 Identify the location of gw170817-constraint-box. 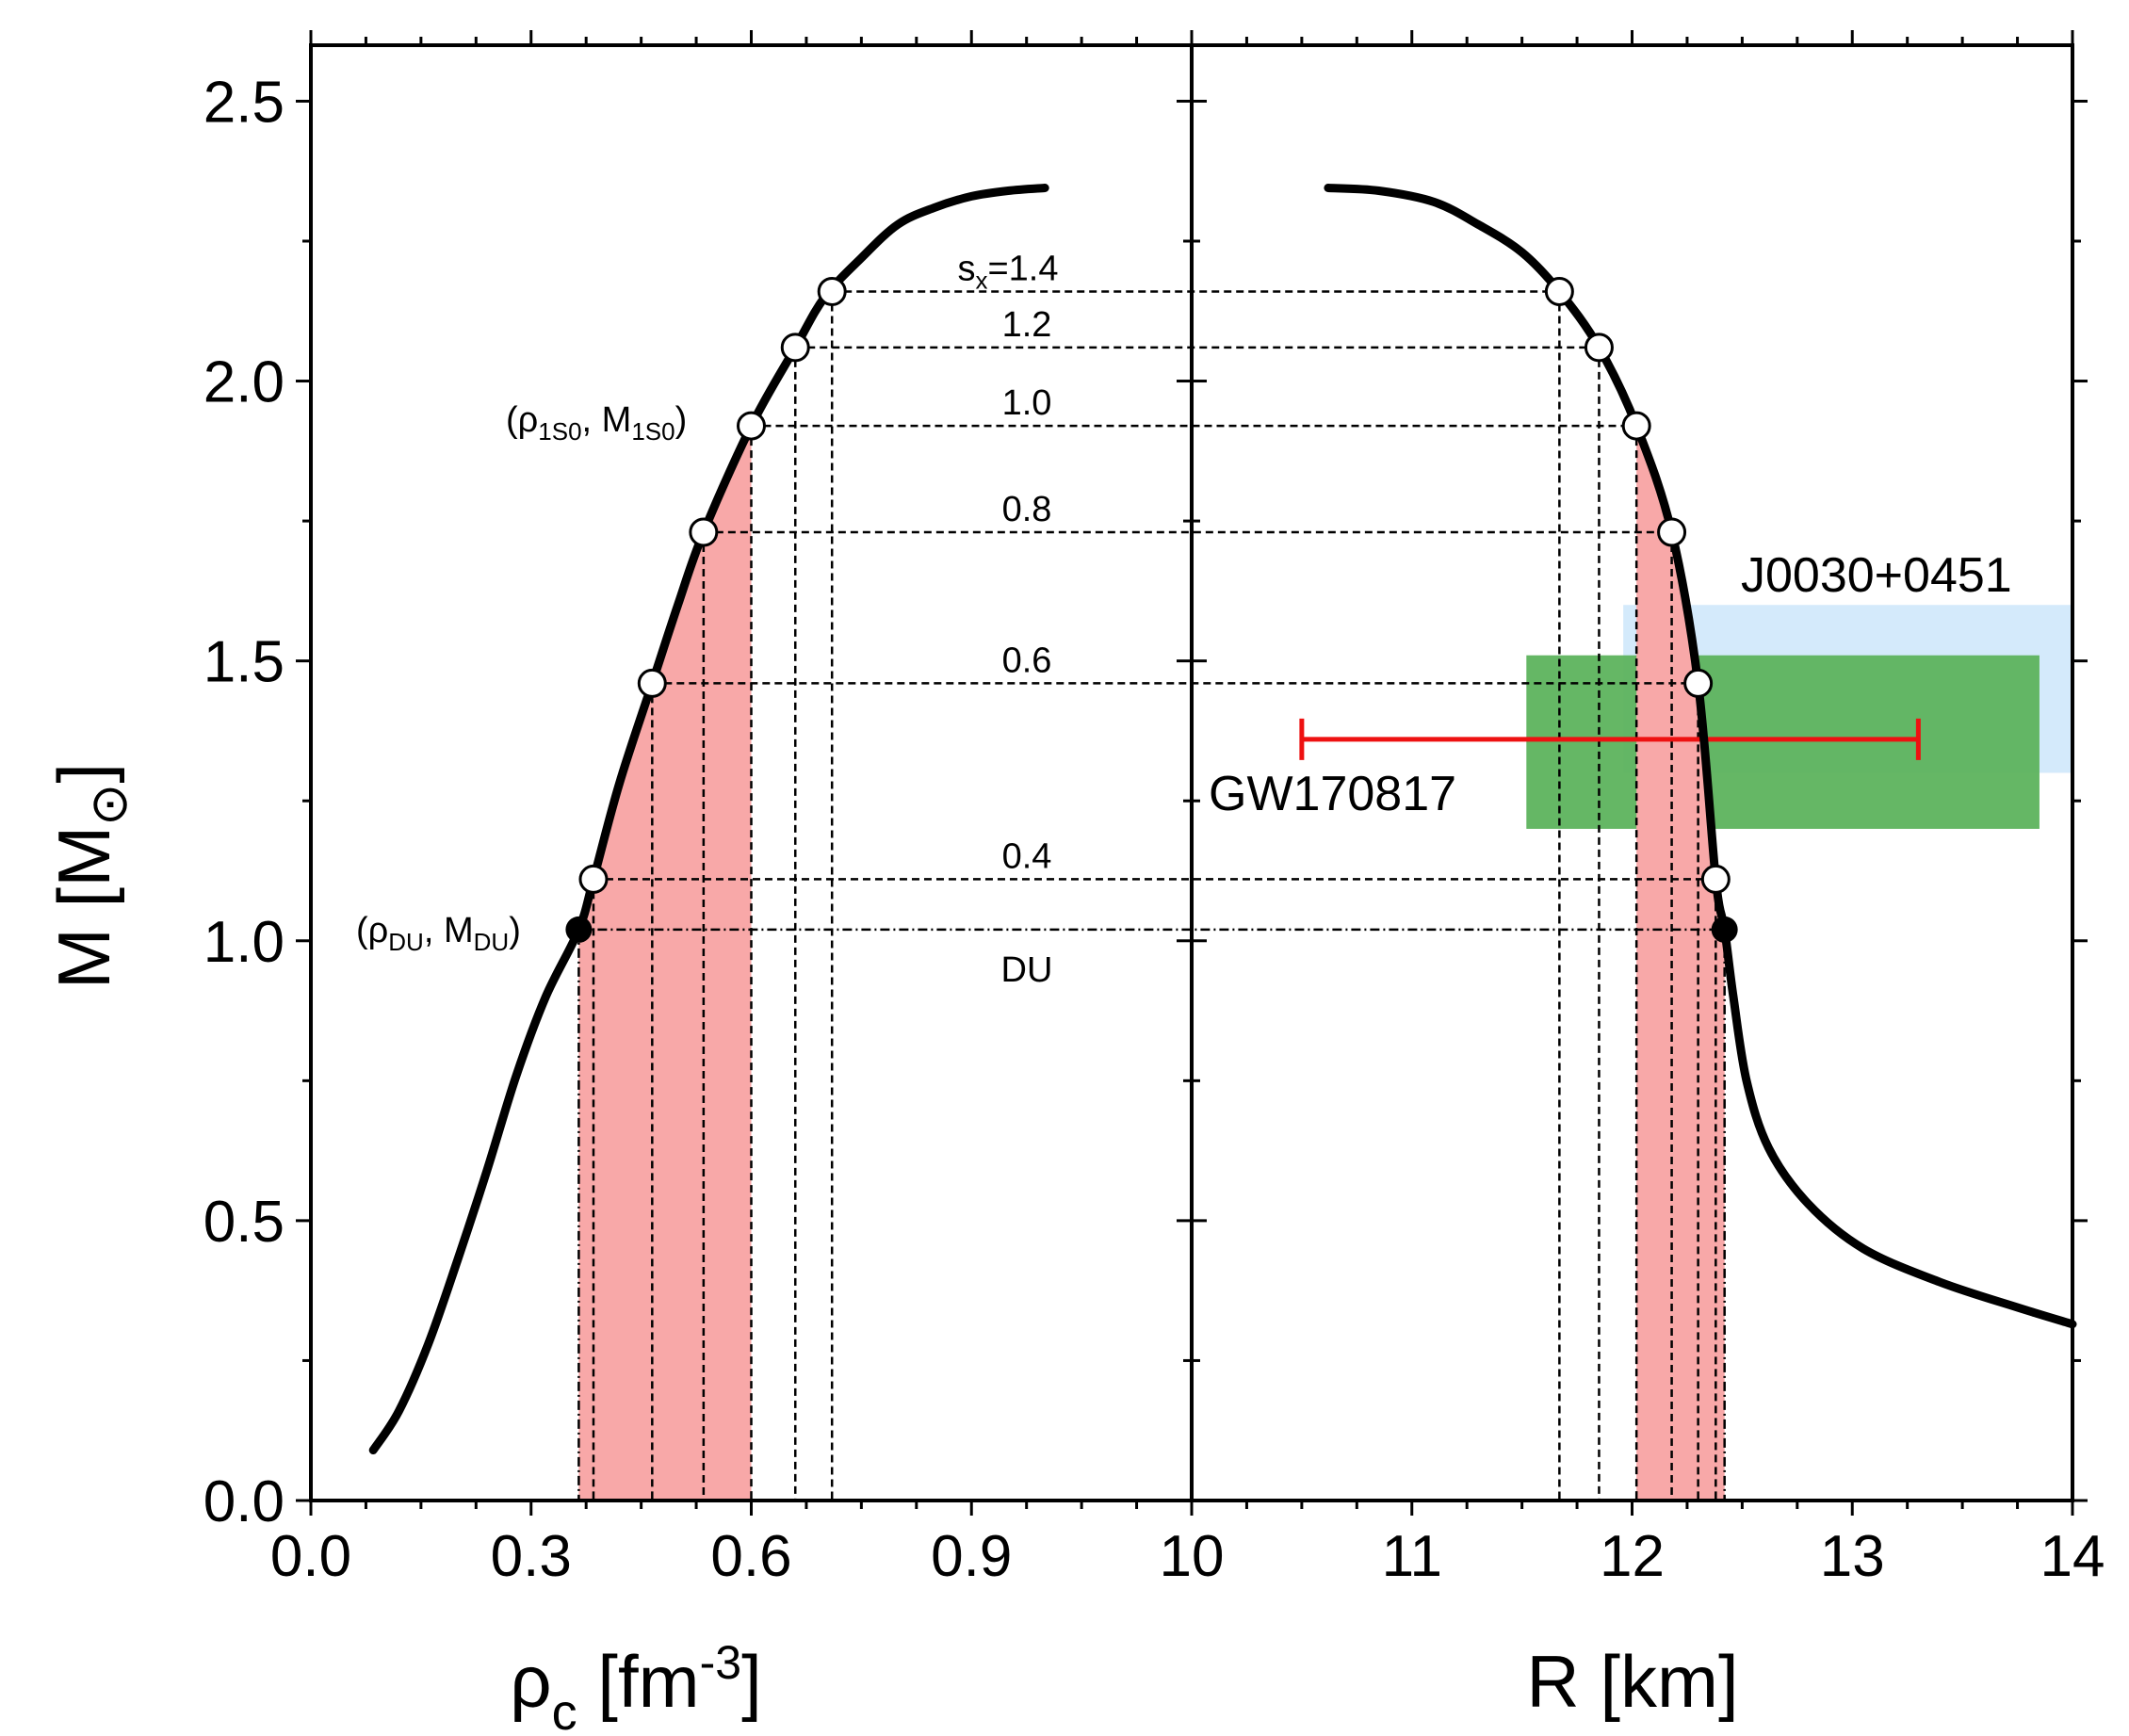
(1783, 742).